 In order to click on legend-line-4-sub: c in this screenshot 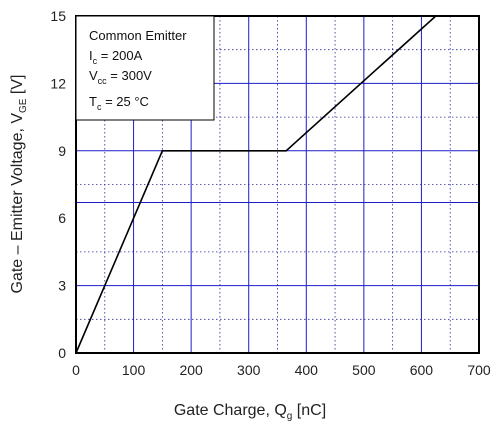, I will do `click(99, 107)`.